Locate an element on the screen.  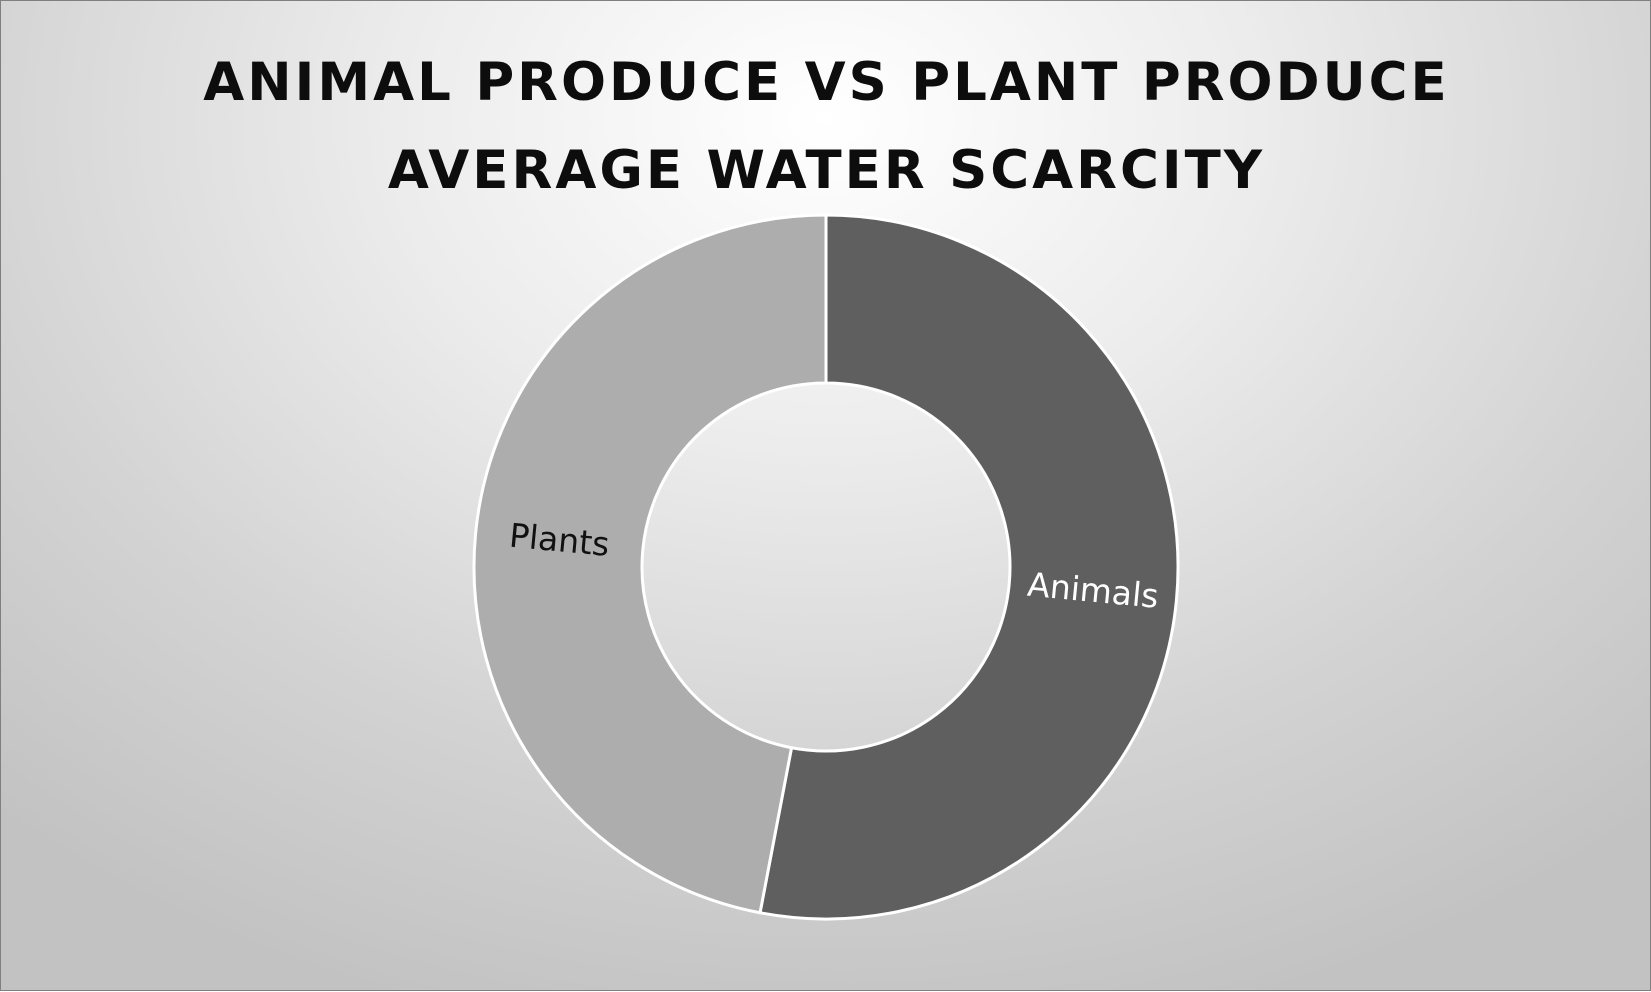
chart-title-line-1: ANIMAL PRODUCE VS PLANT PRODUCE is located at coordinates (826, 82).